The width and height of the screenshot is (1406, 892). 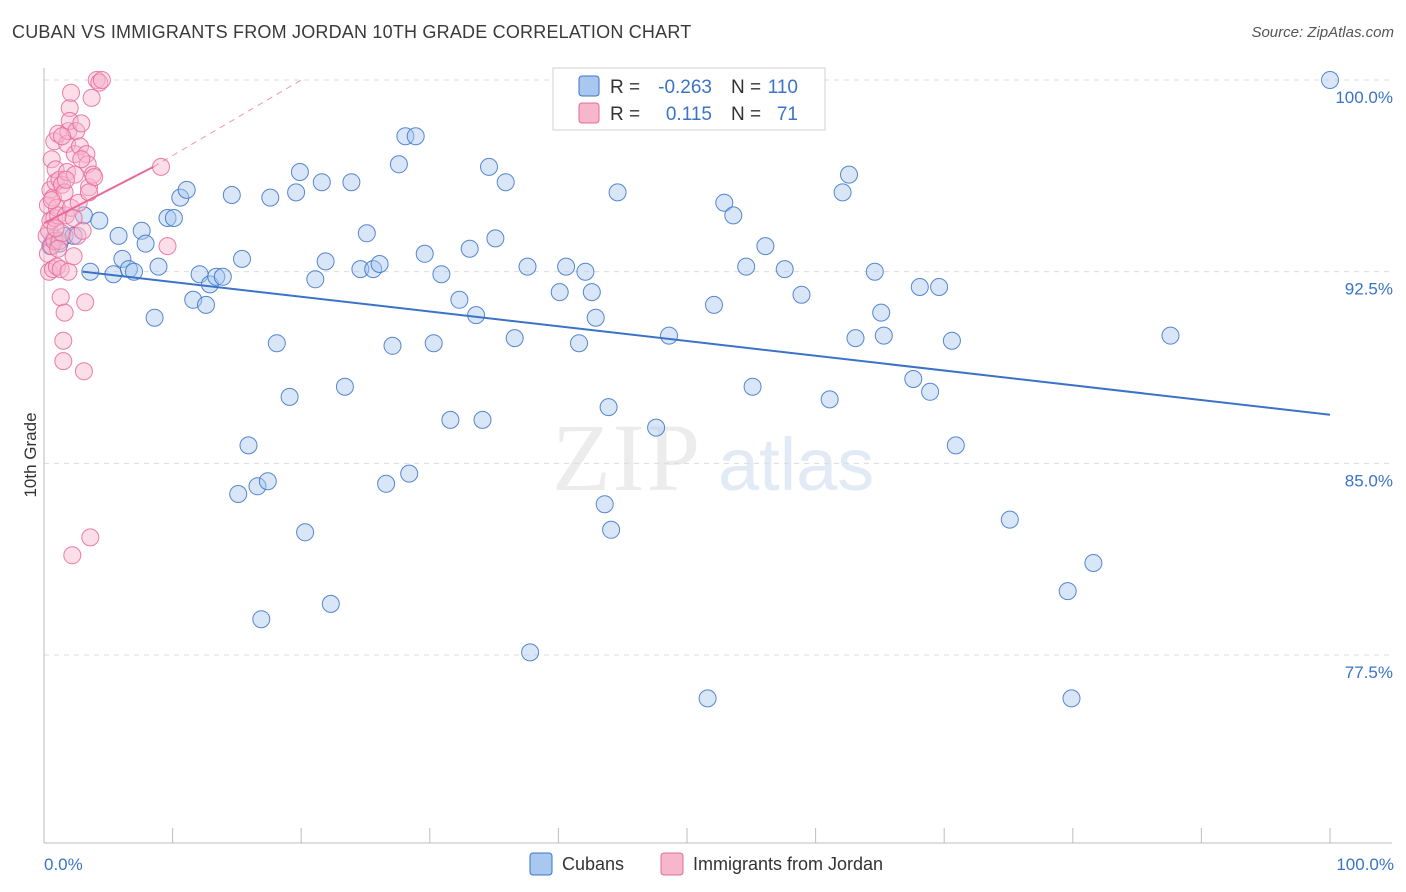 I want to click on stats-legend-n-label-cubans: N =, so click(x=746, y=87).